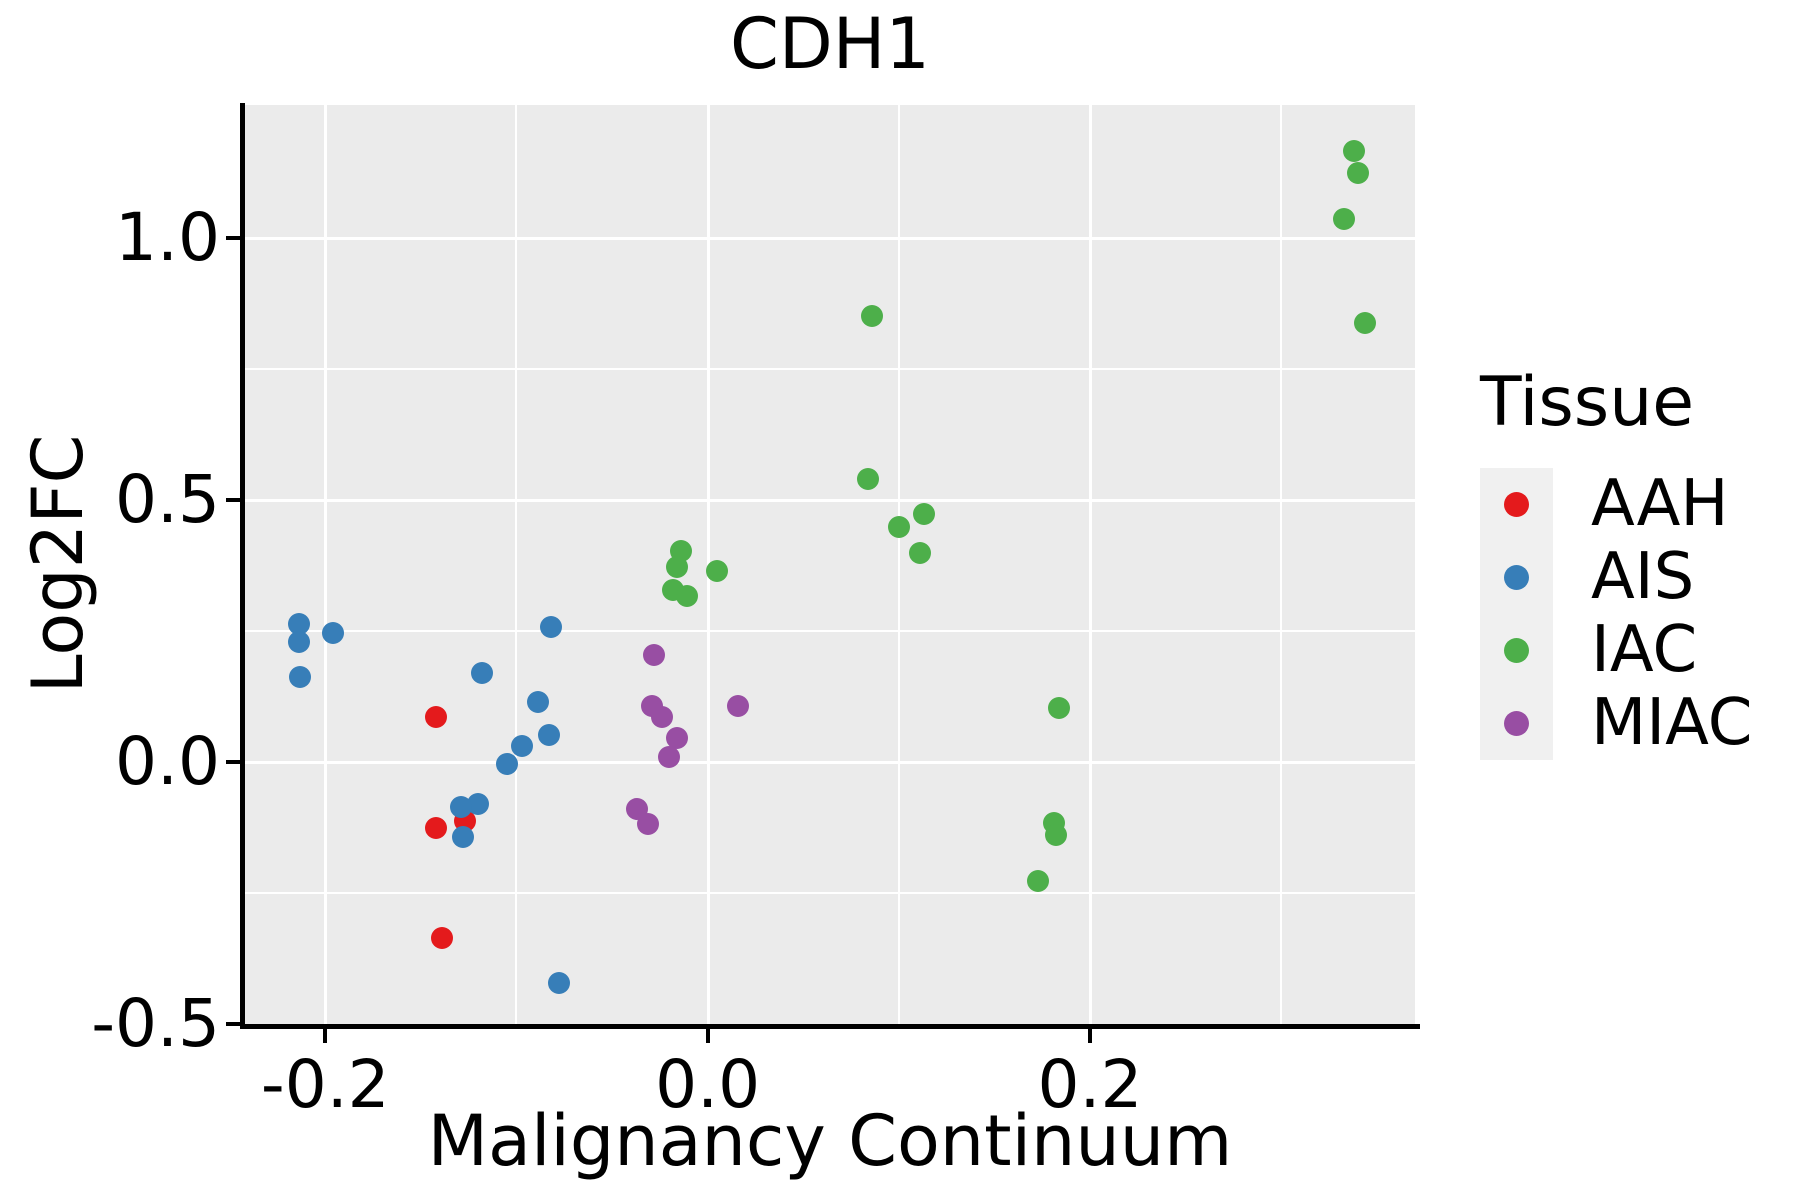  I want to click on legend-item-MIAC: MIAC, so click(1616, 723).